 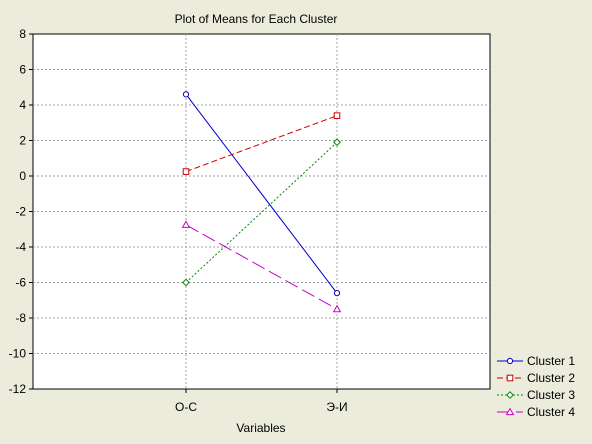 I want to click on y-tick-label: -12, so click(x=18, y=389).